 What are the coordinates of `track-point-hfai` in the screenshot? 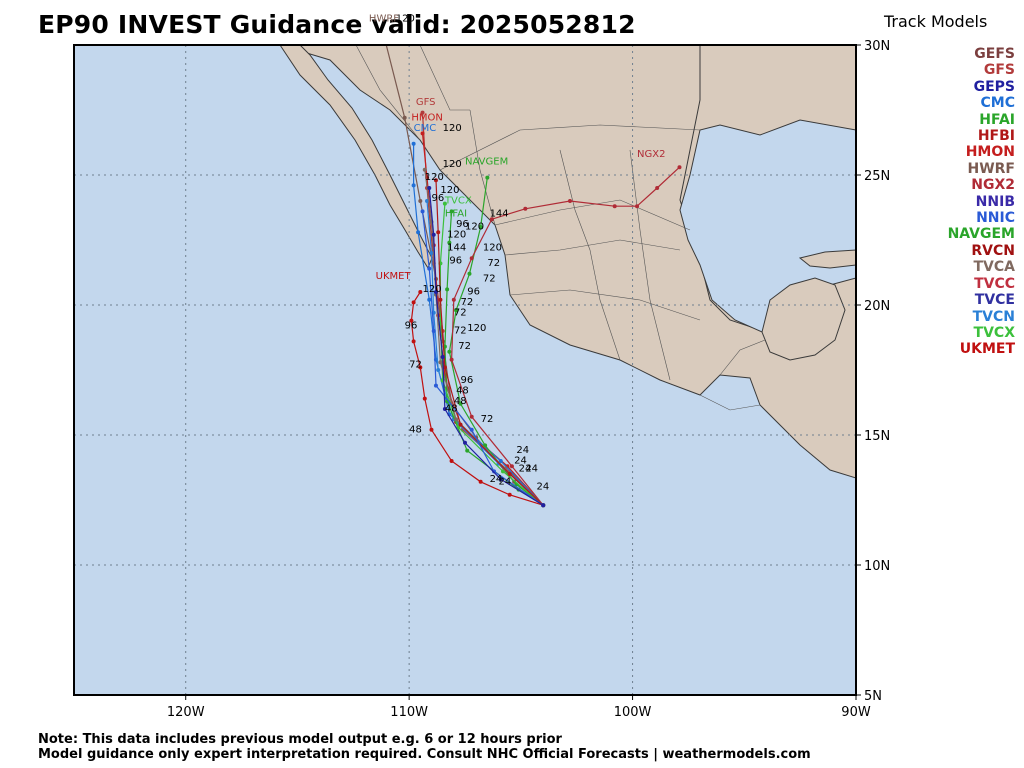 It's located at (451, 211).